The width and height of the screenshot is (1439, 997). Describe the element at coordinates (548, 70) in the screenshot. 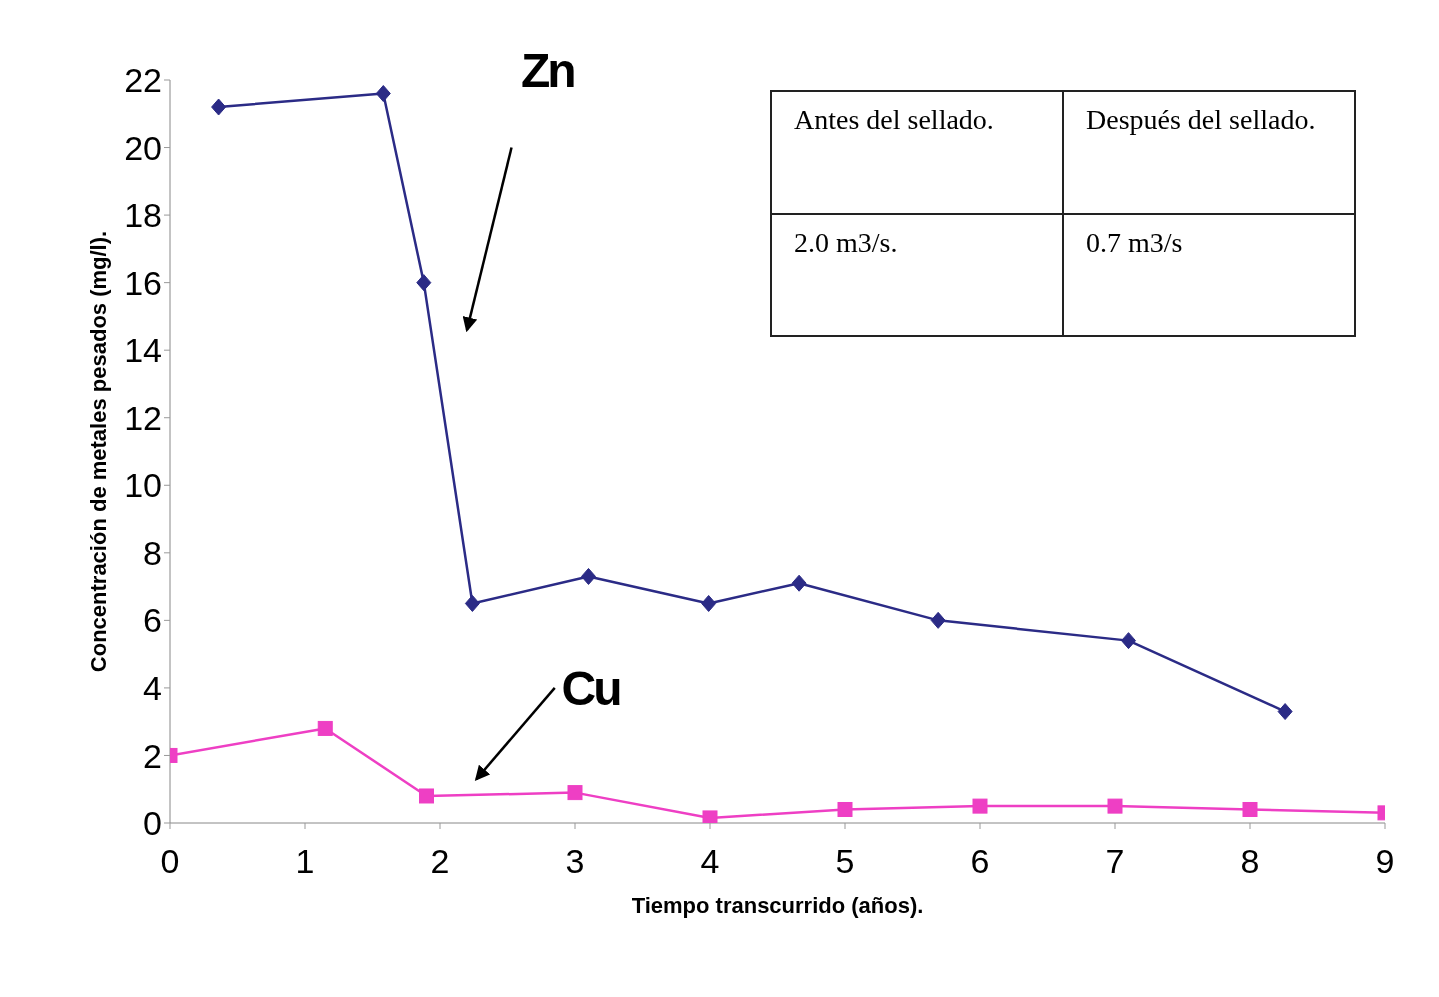

I see `text: Zn` at that location.